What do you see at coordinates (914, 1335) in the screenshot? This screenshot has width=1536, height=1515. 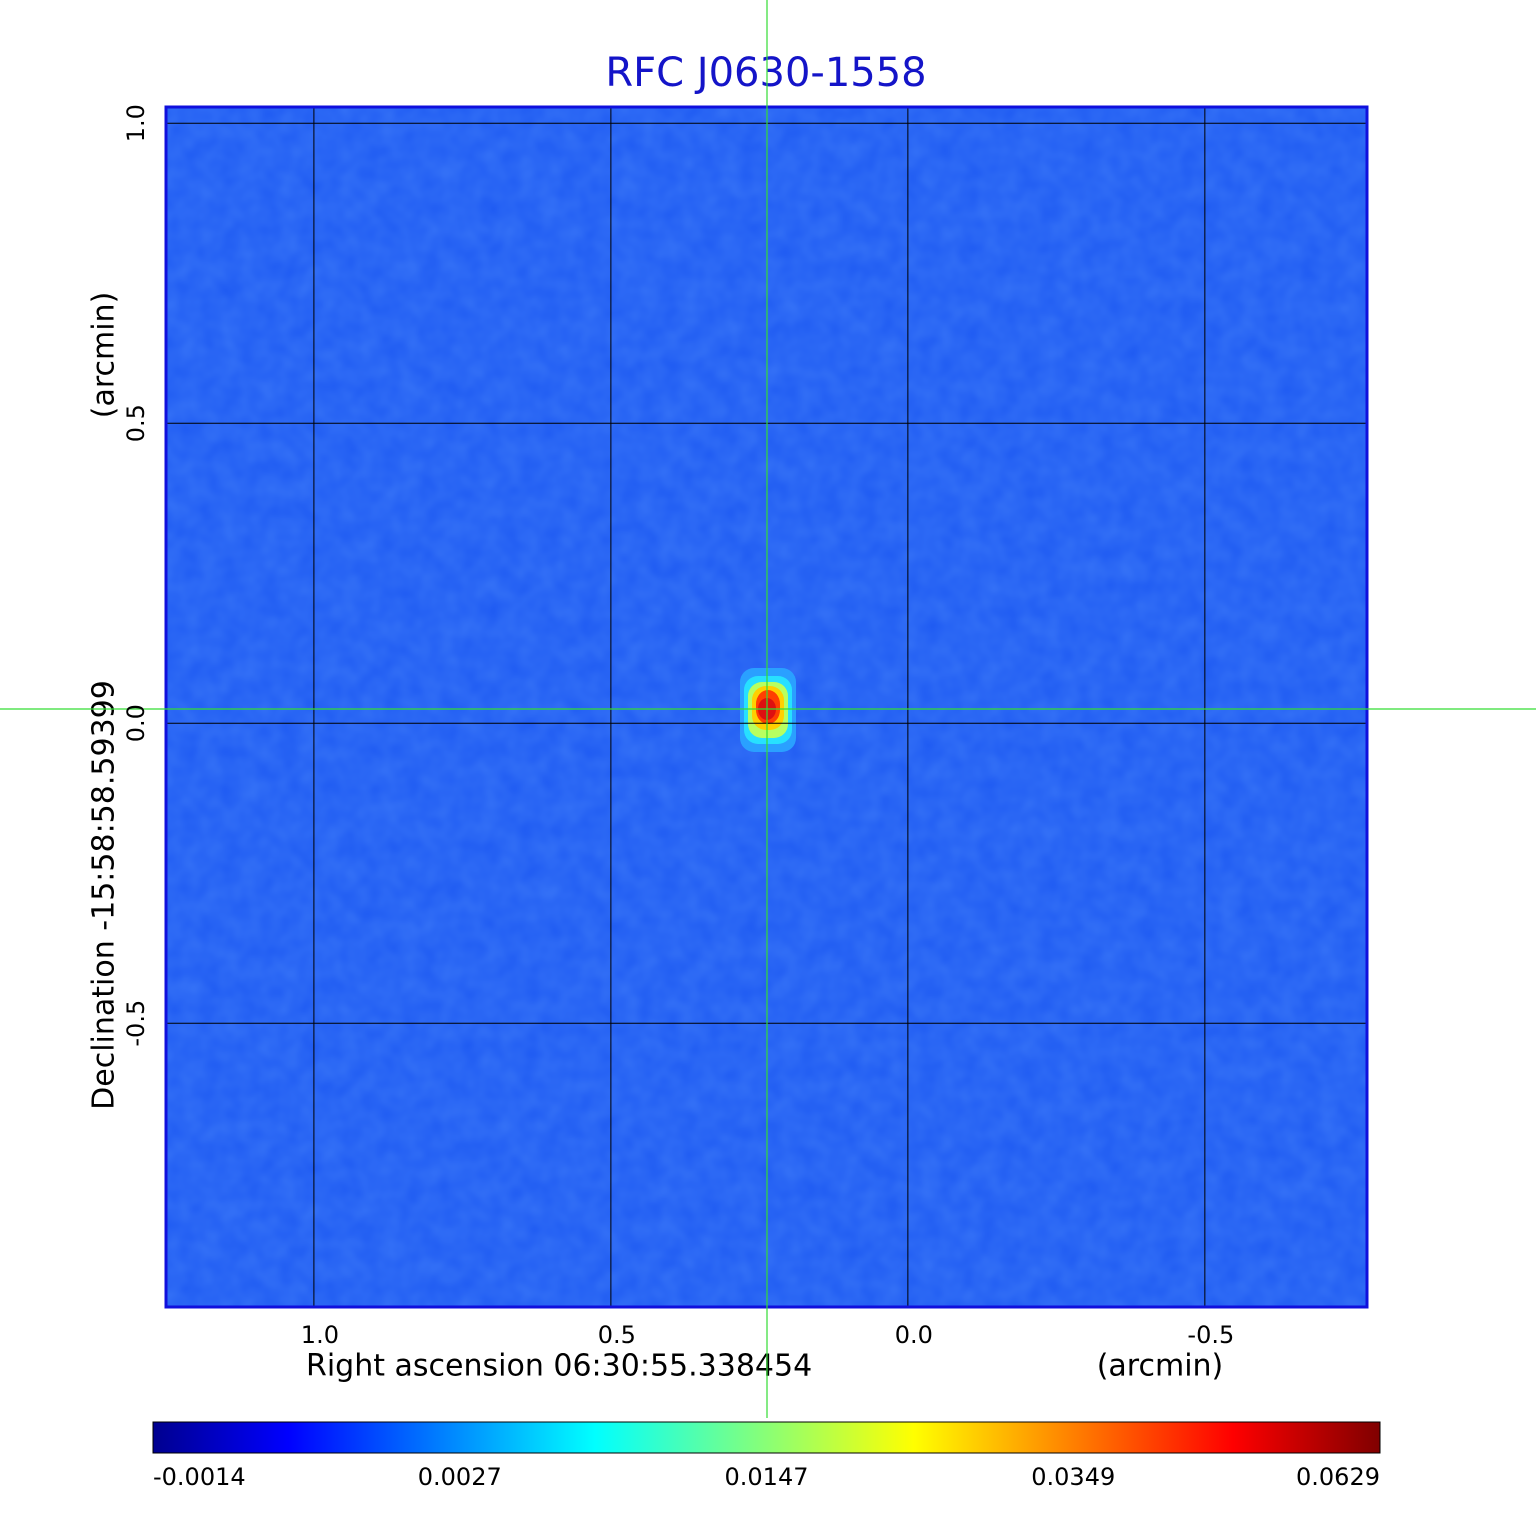 I see `x-tick-label: 0.0` at bounding box center [914, 1335].